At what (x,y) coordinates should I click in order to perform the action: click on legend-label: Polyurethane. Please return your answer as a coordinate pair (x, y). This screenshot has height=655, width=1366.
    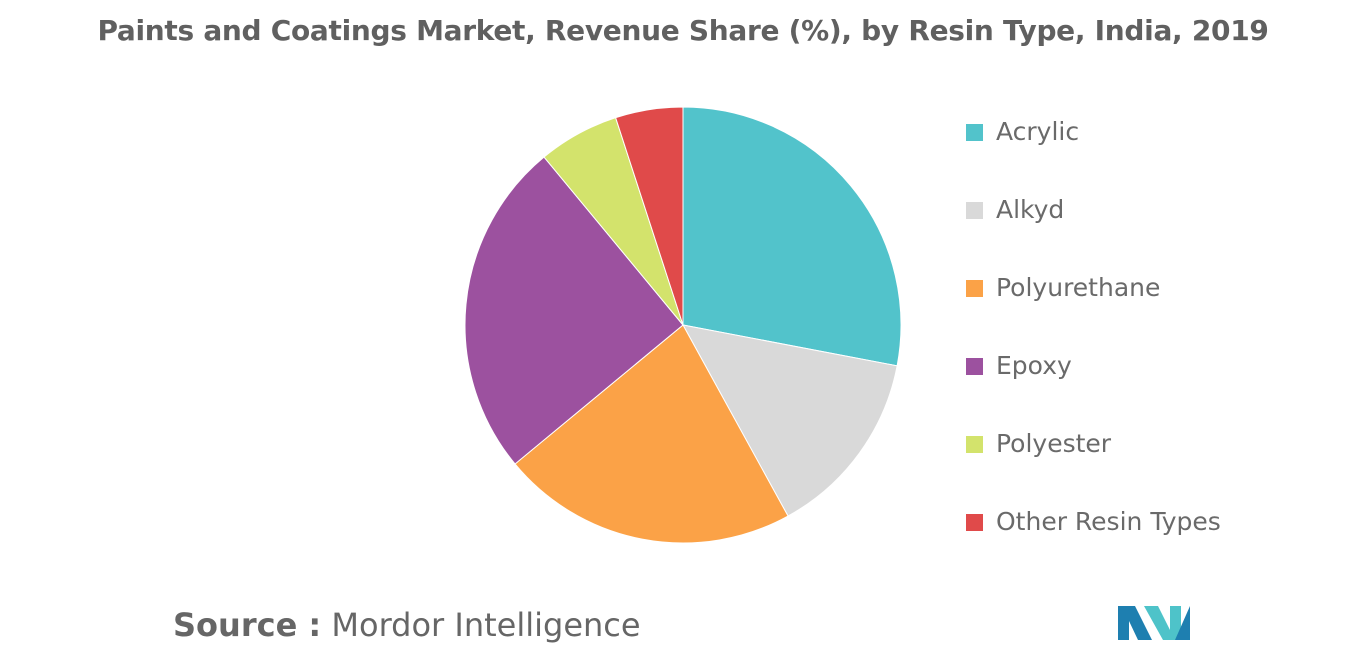
    Looking at the image, I should click on (1078, 287).